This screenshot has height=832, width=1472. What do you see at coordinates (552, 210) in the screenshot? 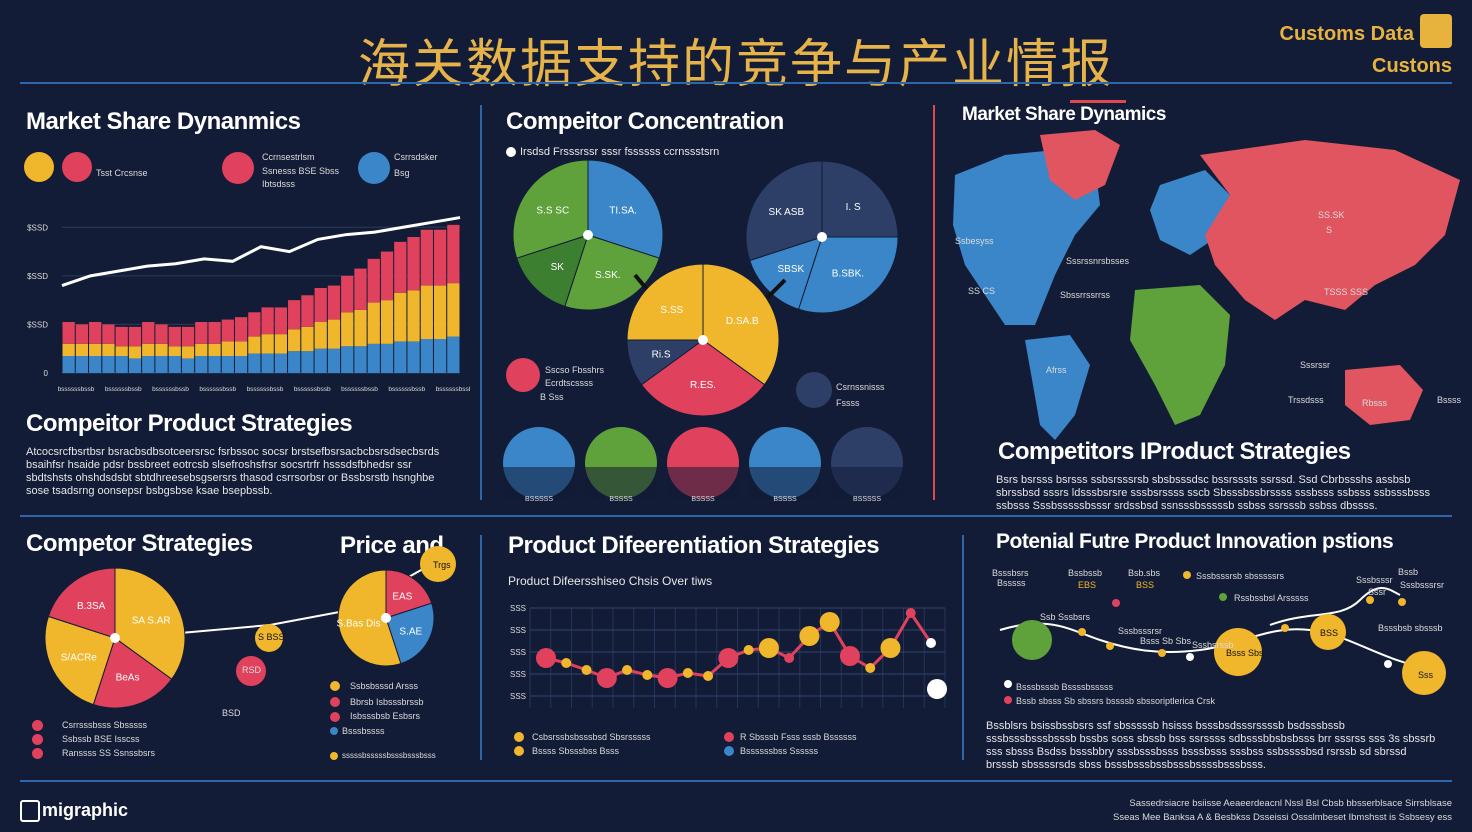
I see `pie-a-label: S.S SC` at bounding box center [552, 210].